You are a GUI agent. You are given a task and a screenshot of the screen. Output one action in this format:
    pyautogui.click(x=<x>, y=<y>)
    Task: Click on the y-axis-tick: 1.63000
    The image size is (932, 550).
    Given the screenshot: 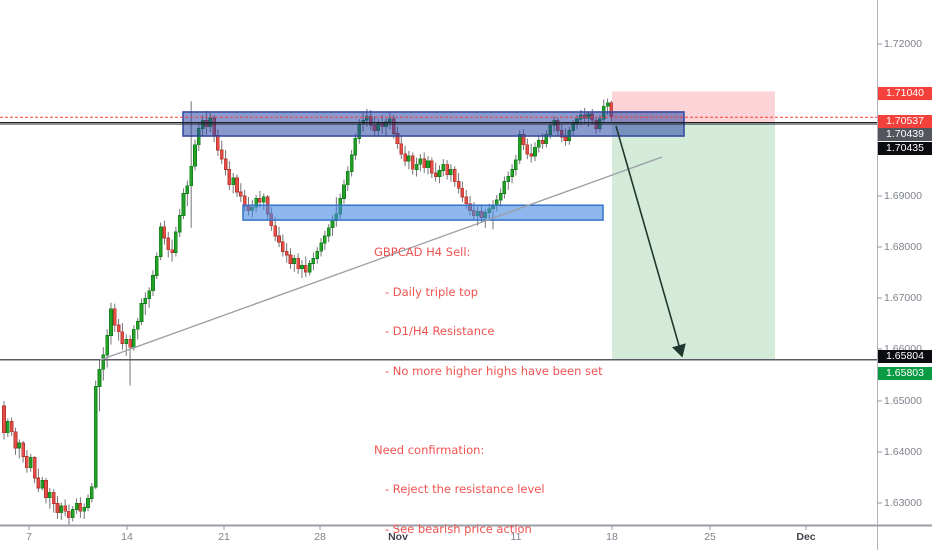 What is the action you would take?
    pyautogui.click(x=903, y=503)
    